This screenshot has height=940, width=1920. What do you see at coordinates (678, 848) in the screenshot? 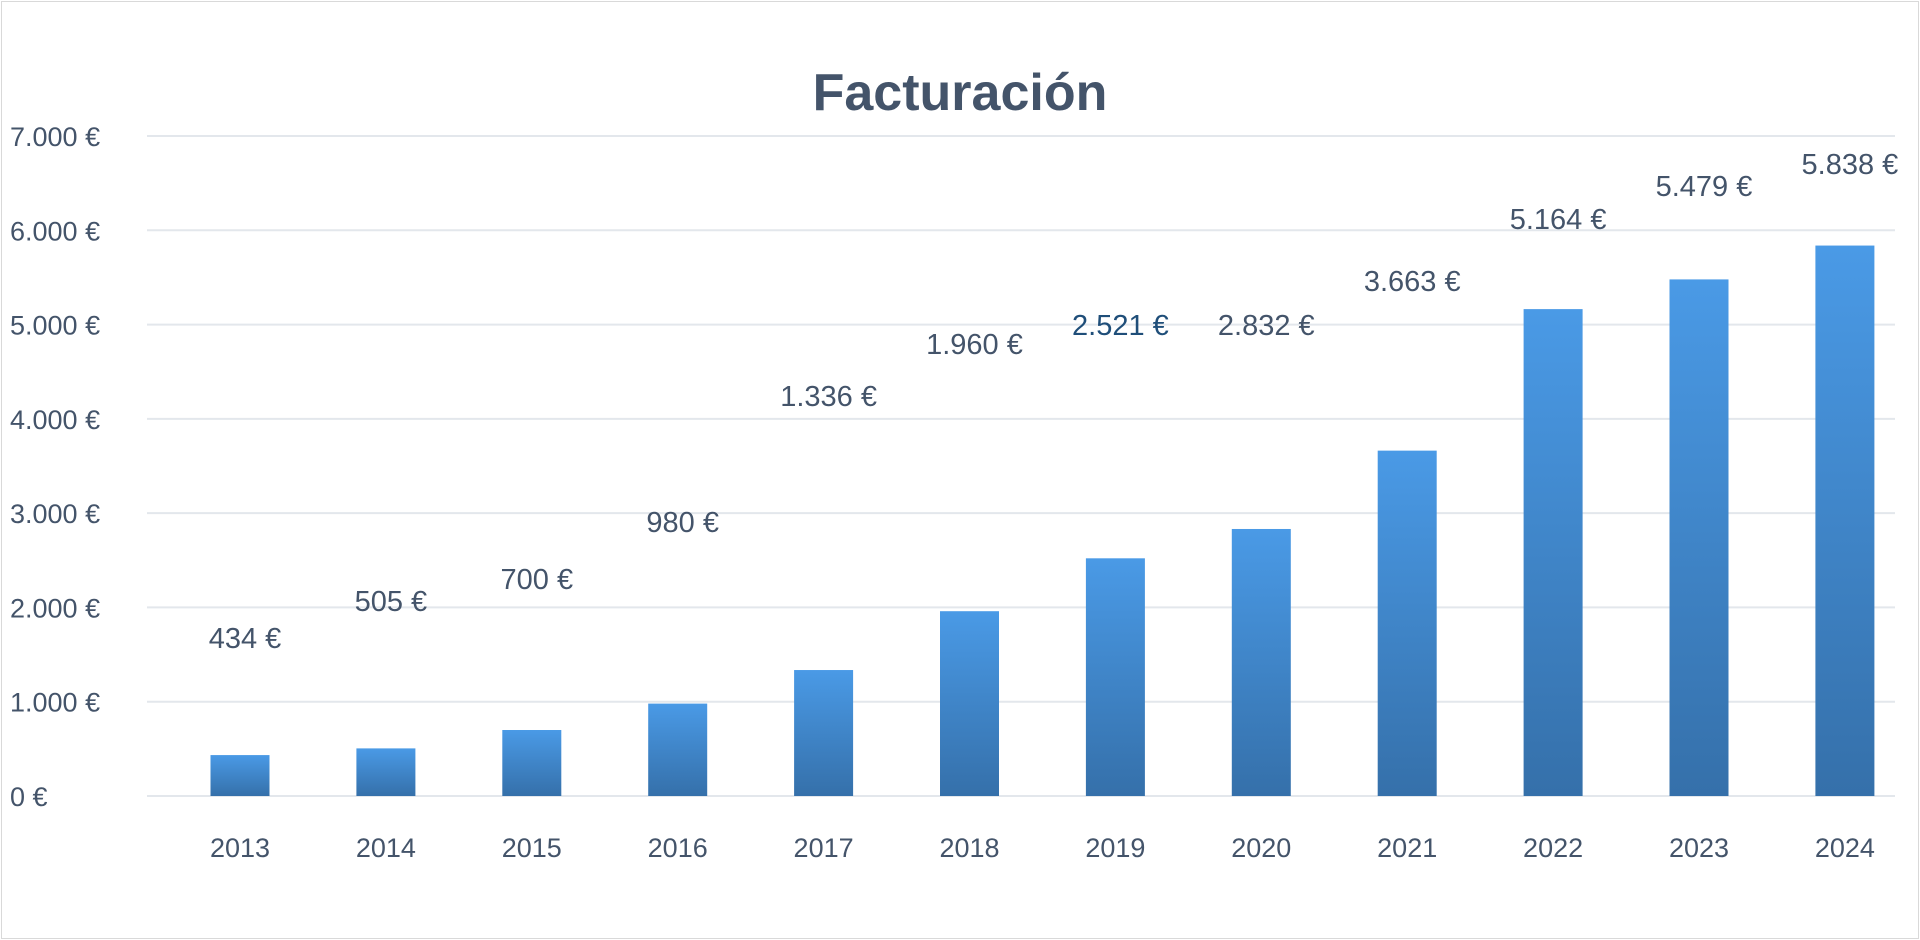
I see `x-tick-label: 2016` at bounding box center [678, 848].